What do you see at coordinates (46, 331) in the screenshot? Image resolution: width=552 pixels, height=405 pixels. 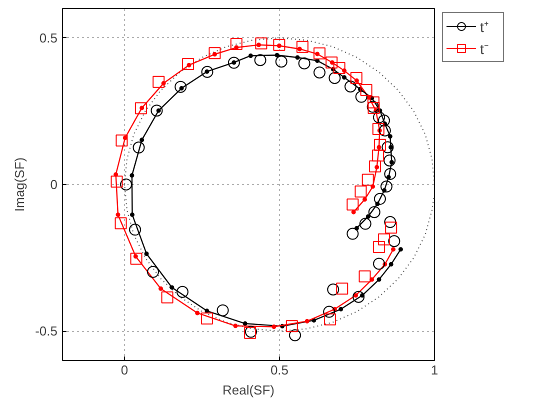 I see `y-tick-label: -0.5` at bounding box center [46, 331].